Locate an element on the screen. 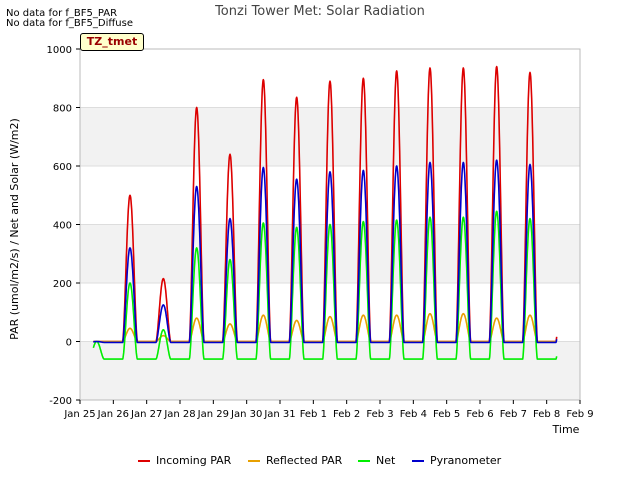  x-tick-label: Feb 5 is located at coordinates (446, 414).